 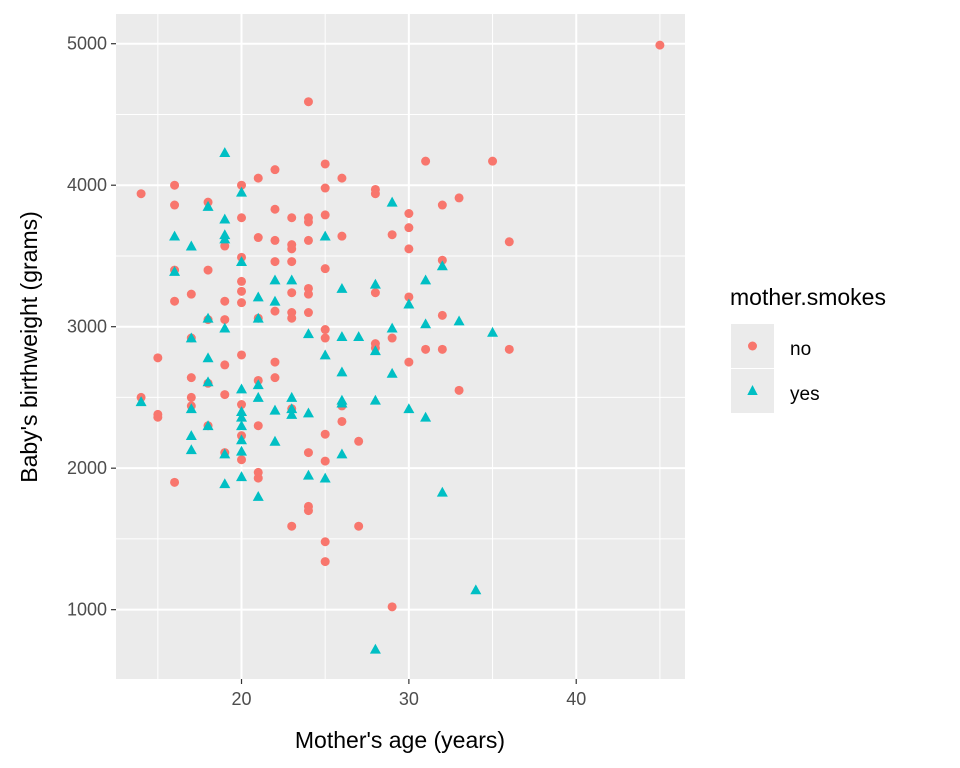 What do you see at coordinates (752, 390) in the screenshot?
I see `legend-marker-yes` at bounding box center [752, 390].